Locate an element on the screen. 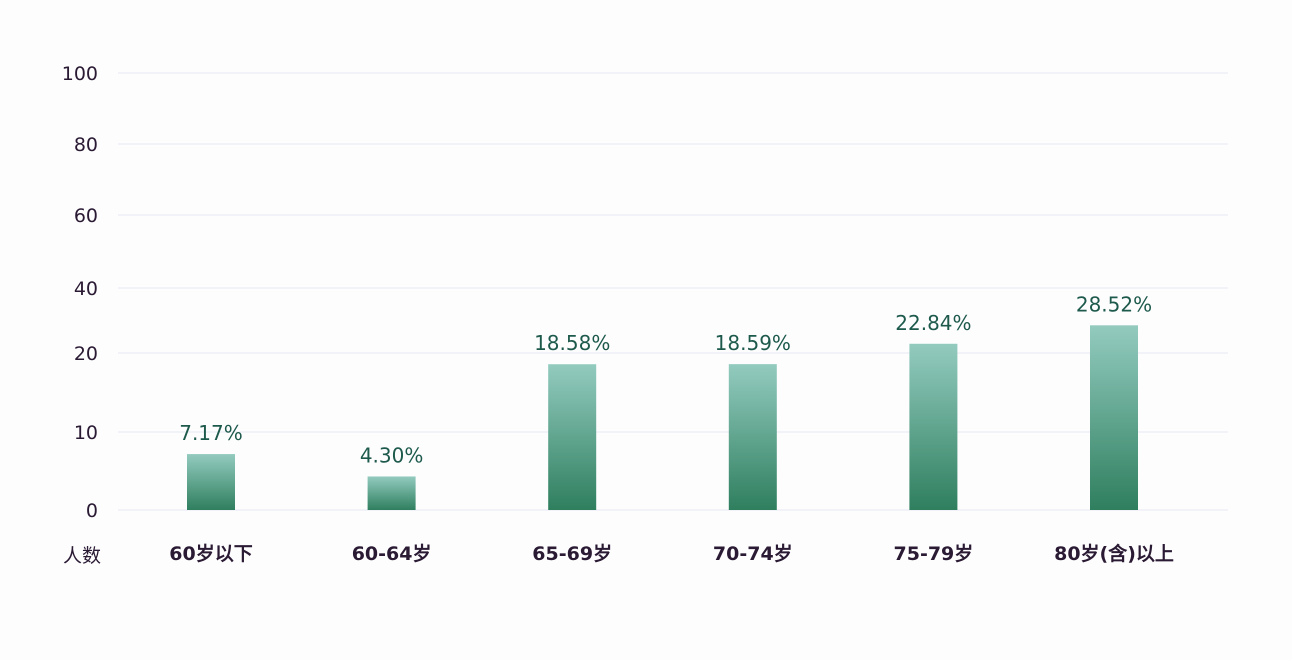 This screenshot has width=1292, height=660. y-tick-label: 60 is located at coordinates (86, 216).